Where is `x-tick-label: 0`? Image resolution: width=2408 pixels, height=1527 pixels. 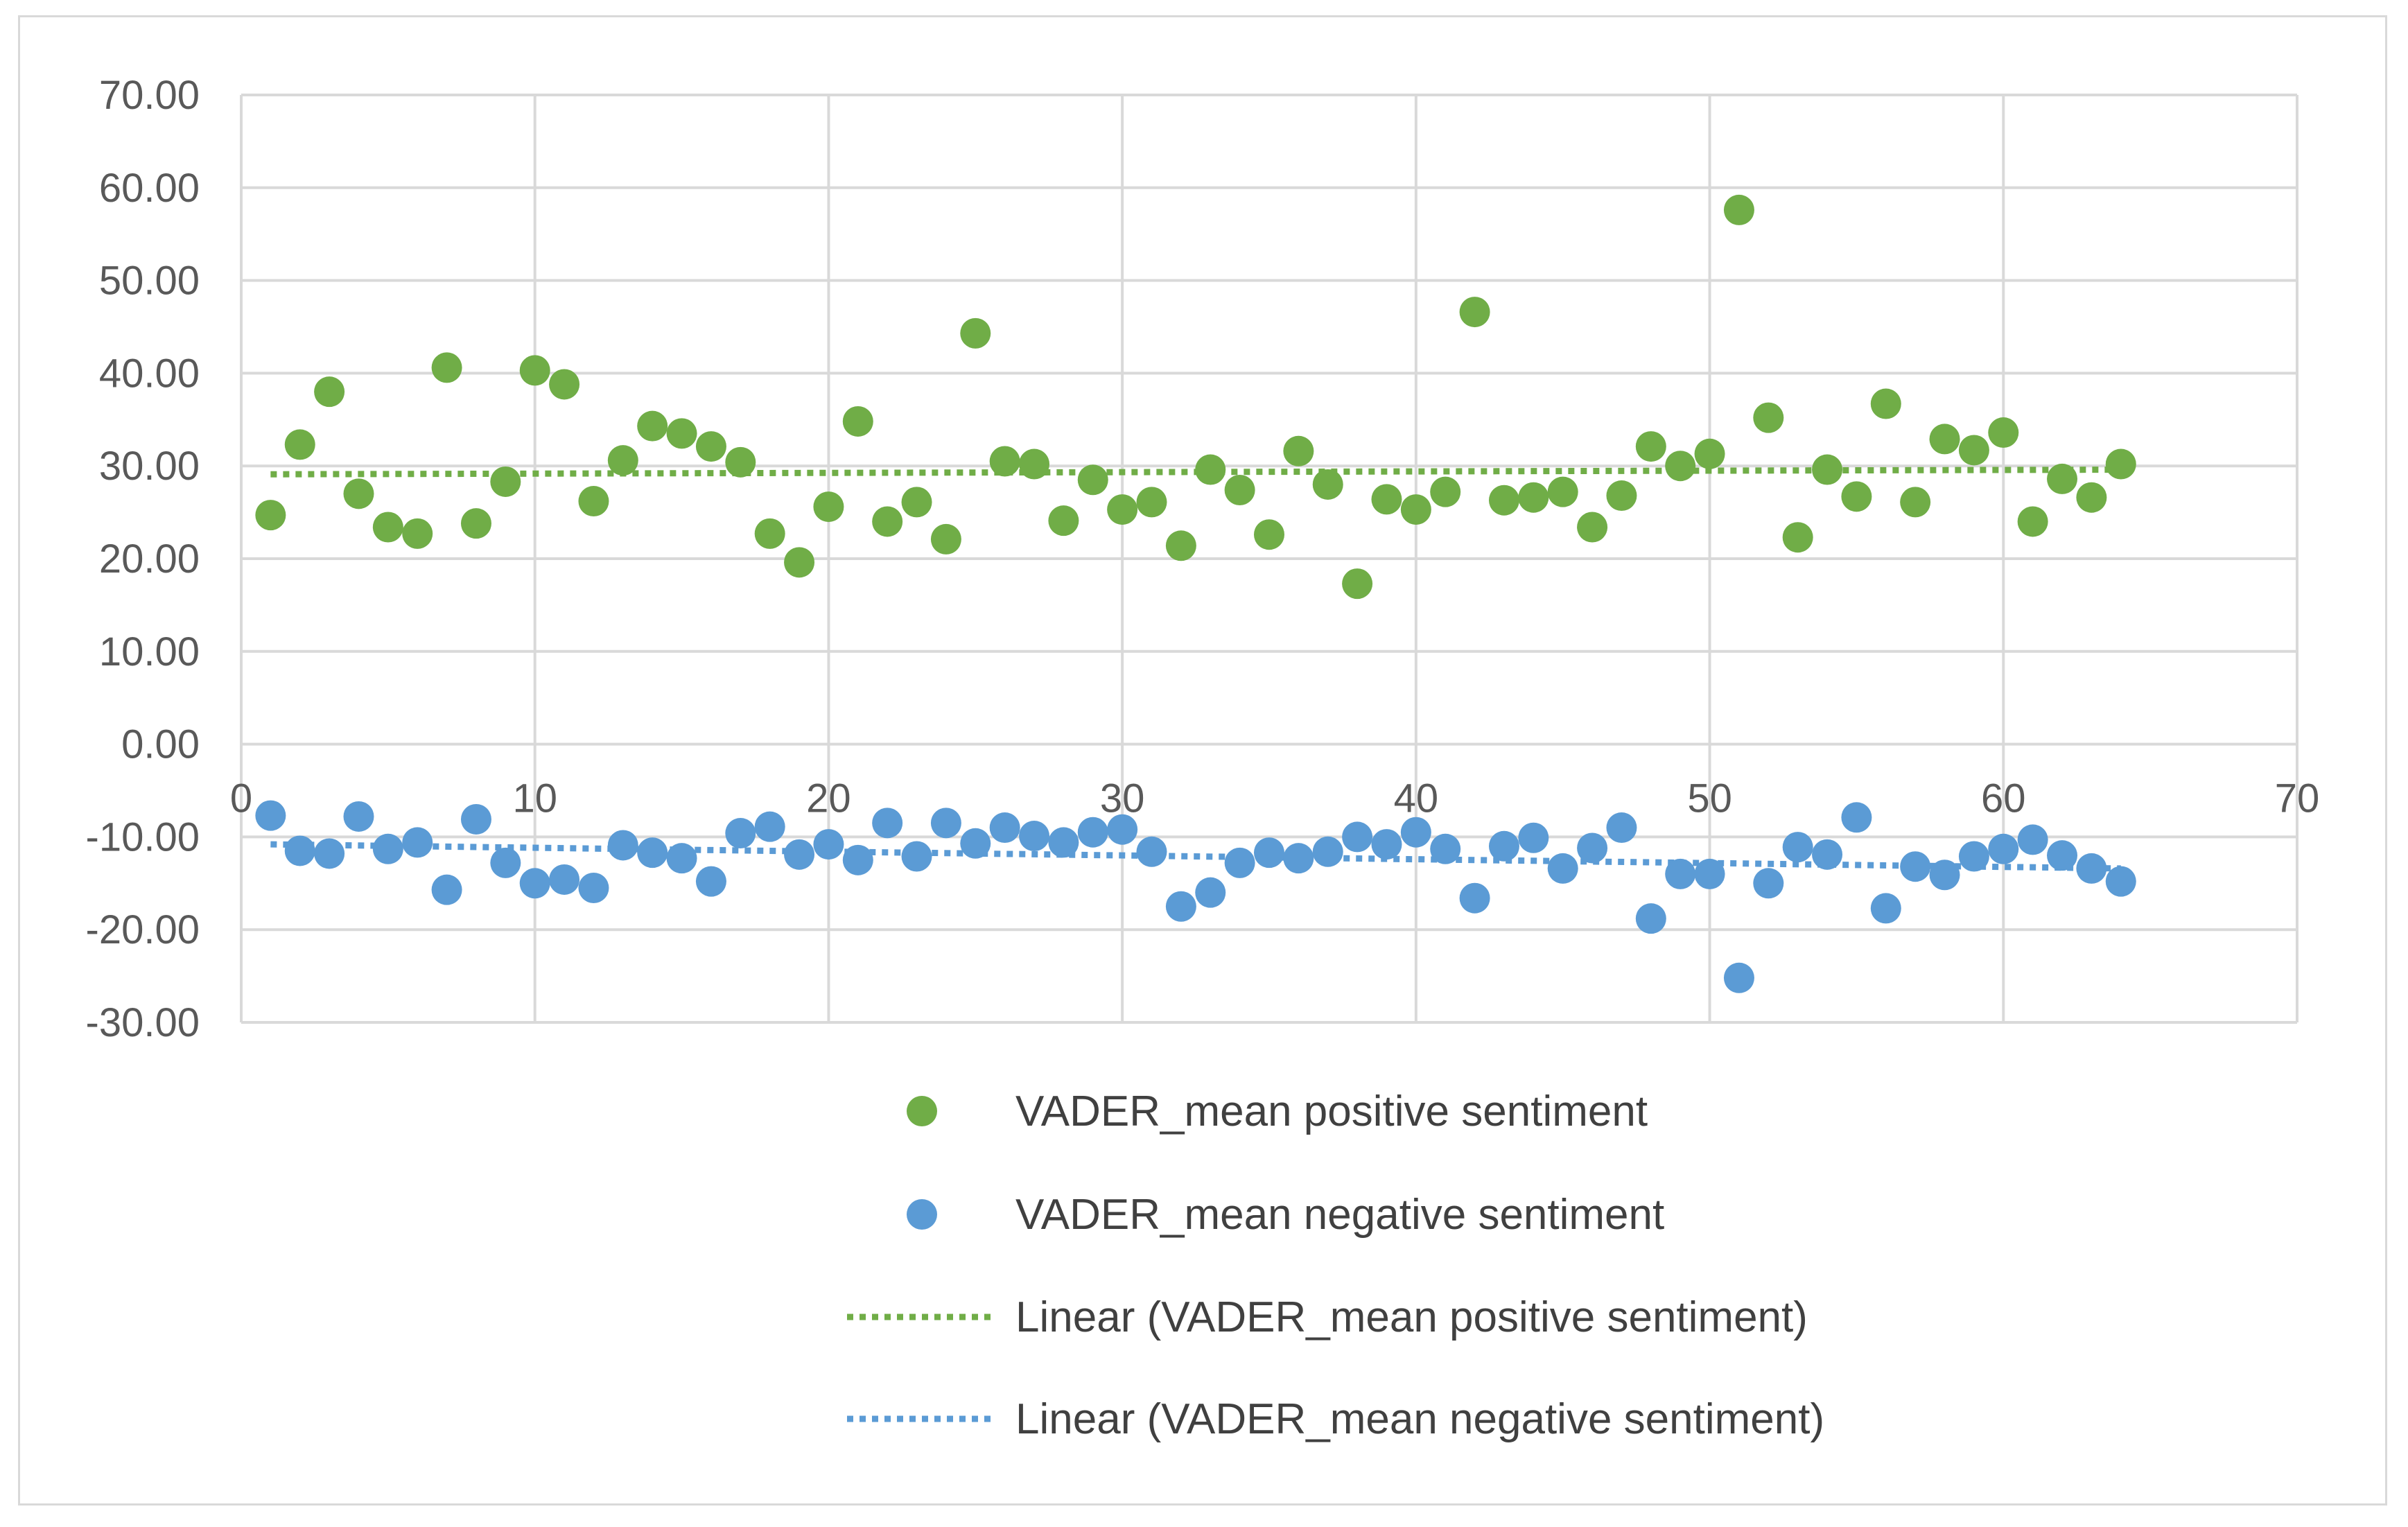
x-tick-label: 0 is located at coordinates (241, 798).